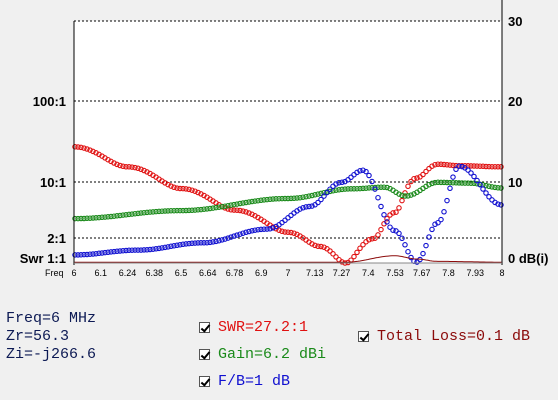 Image resolution: width=558 pixels, height=400 pixels. Describe the element at coordinates (204, 354) in the screenshot. I see `gain-checkbox` at that location.